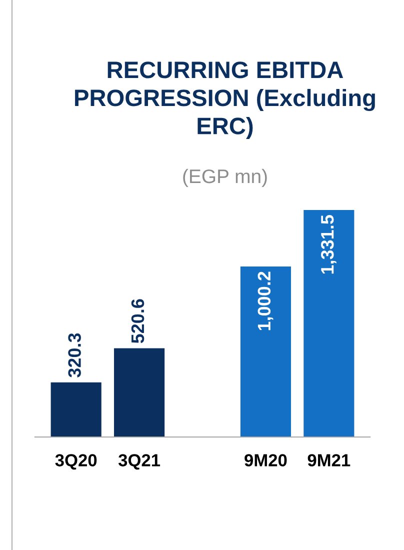 The image size is (404, 550). What do you see at coordinates (225, 101) in the screenshot?
I see `chart-title: RECURRING EBITDA PROGRESSION (Excluding ERC)` at bounding box center [225, 101].